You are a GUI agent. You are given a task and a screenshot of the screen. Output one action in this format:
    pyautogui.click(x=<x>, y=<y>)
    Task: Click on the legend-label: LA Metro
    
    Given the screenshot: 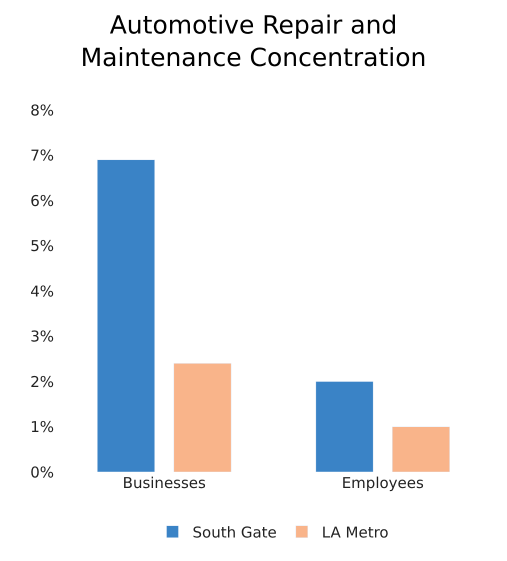 What is the action you would take?
    pyautogui.click(x=355, y=533)
    